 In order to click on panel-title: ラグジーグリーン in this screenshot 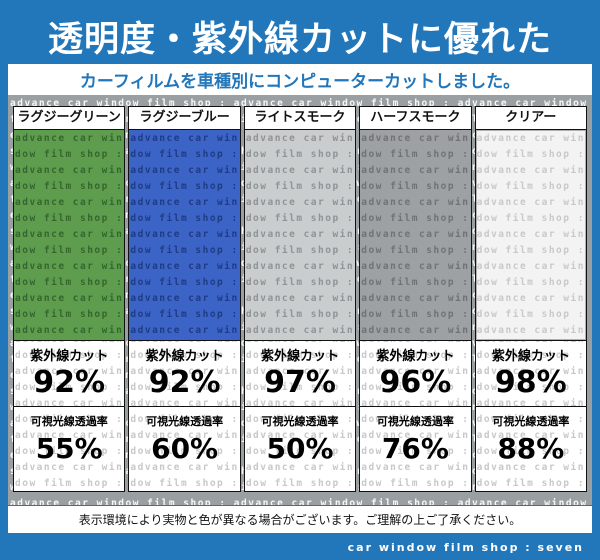, I will do `click(69, 118)`.